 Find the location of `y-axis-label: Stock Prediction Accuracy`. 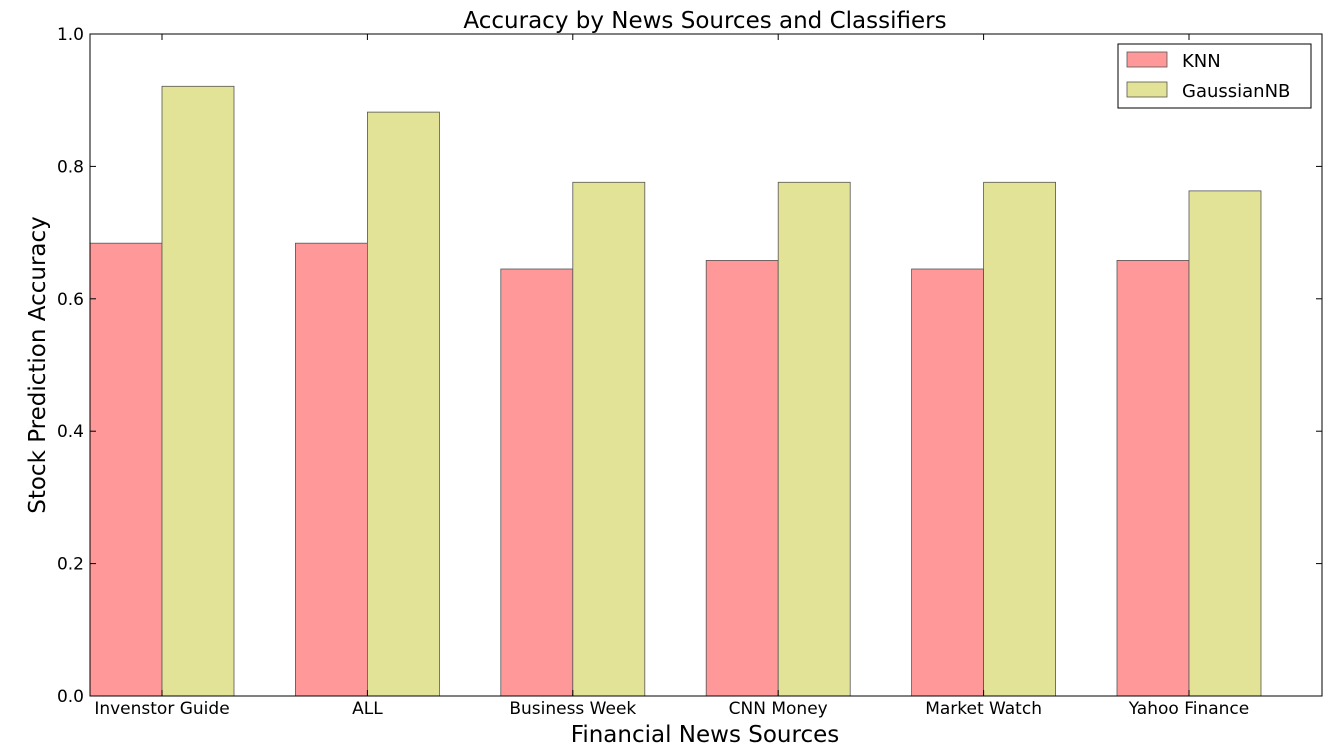

y-axis-label: Stock Prediction Accuracy is located at coordinates (38, 365).